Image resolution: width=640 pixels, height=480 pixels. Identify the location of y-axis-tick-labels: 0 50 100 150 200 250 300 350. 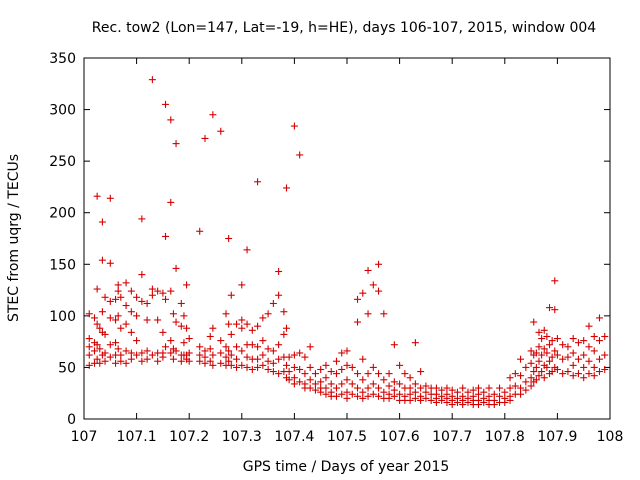
(62, 239).